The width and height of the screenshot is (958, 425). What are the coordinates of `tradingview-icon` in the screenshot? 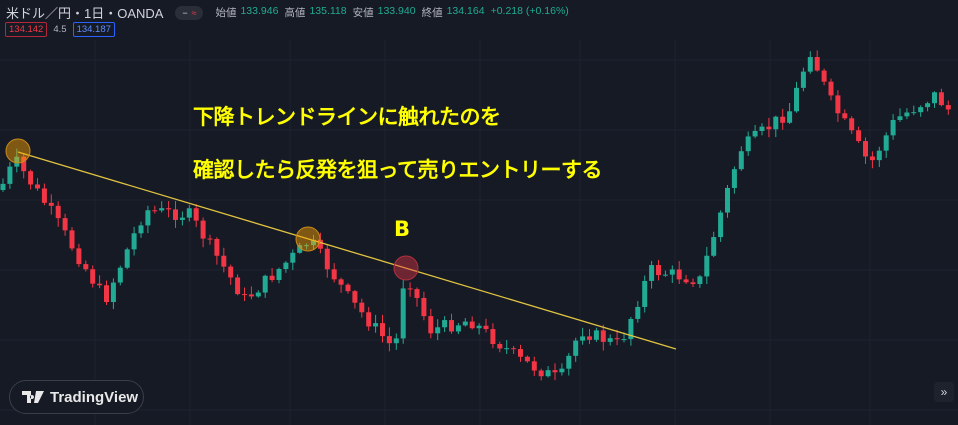 It's located at (33, 397).